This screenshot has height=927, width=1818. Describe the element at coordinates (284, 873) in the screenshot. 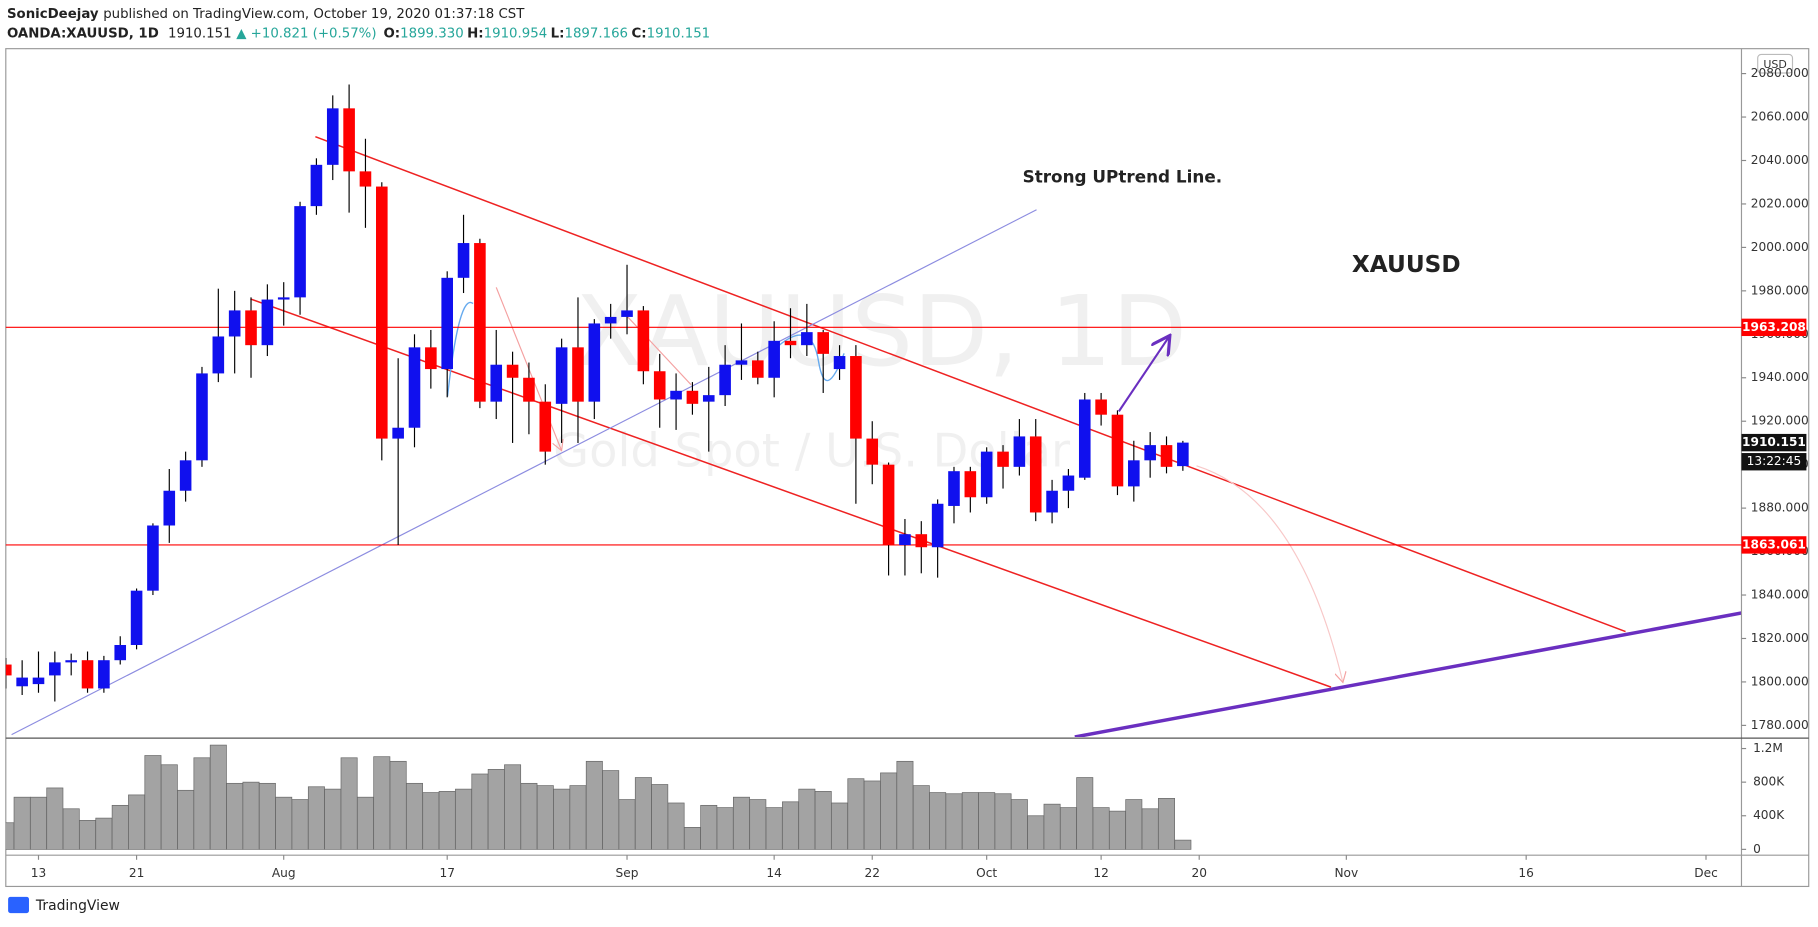

I see `x-tick-label: Aug` at that location.